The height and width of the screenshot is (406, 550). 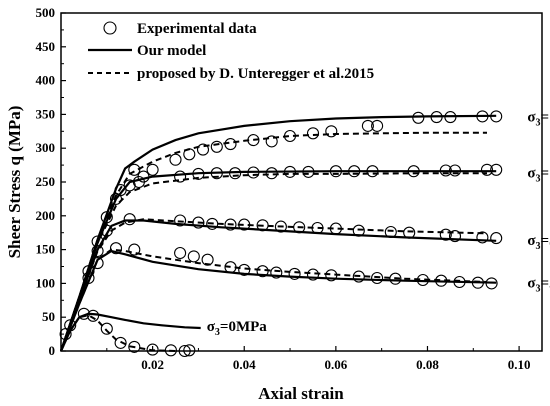 What do you see at coordinates (46, 113) in the screenshot?
I see `y-tick-label-350: 350` at bounding box center [46, 113].